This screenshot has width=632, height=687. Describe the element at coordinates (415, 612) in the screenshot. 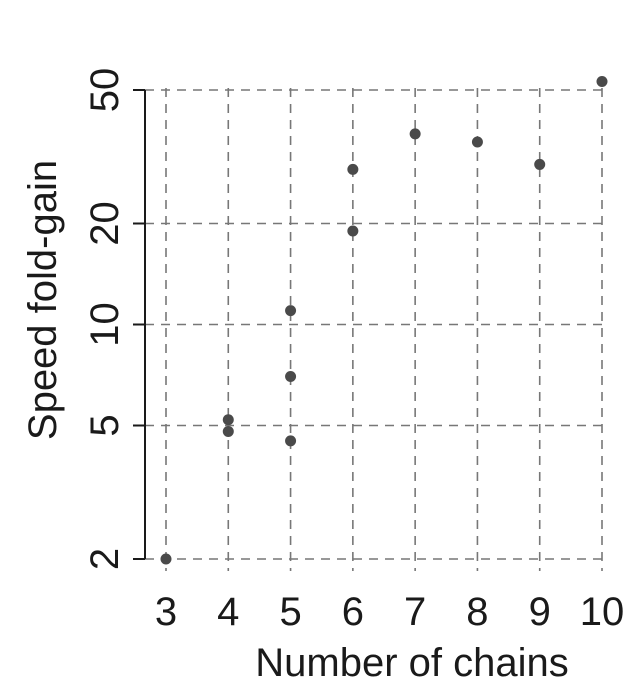

I see `x-tick-label: 7` at that location.